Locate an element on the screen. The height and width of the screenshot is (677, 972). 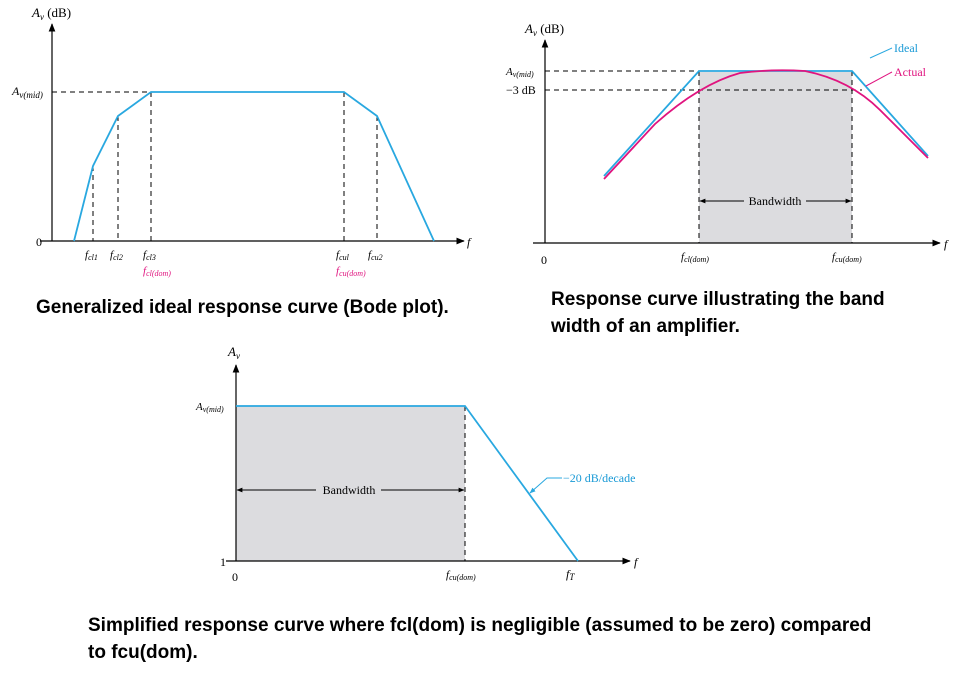
d1-label-fcl-dom: fcl(dom) is located at coordinates (157, 271).